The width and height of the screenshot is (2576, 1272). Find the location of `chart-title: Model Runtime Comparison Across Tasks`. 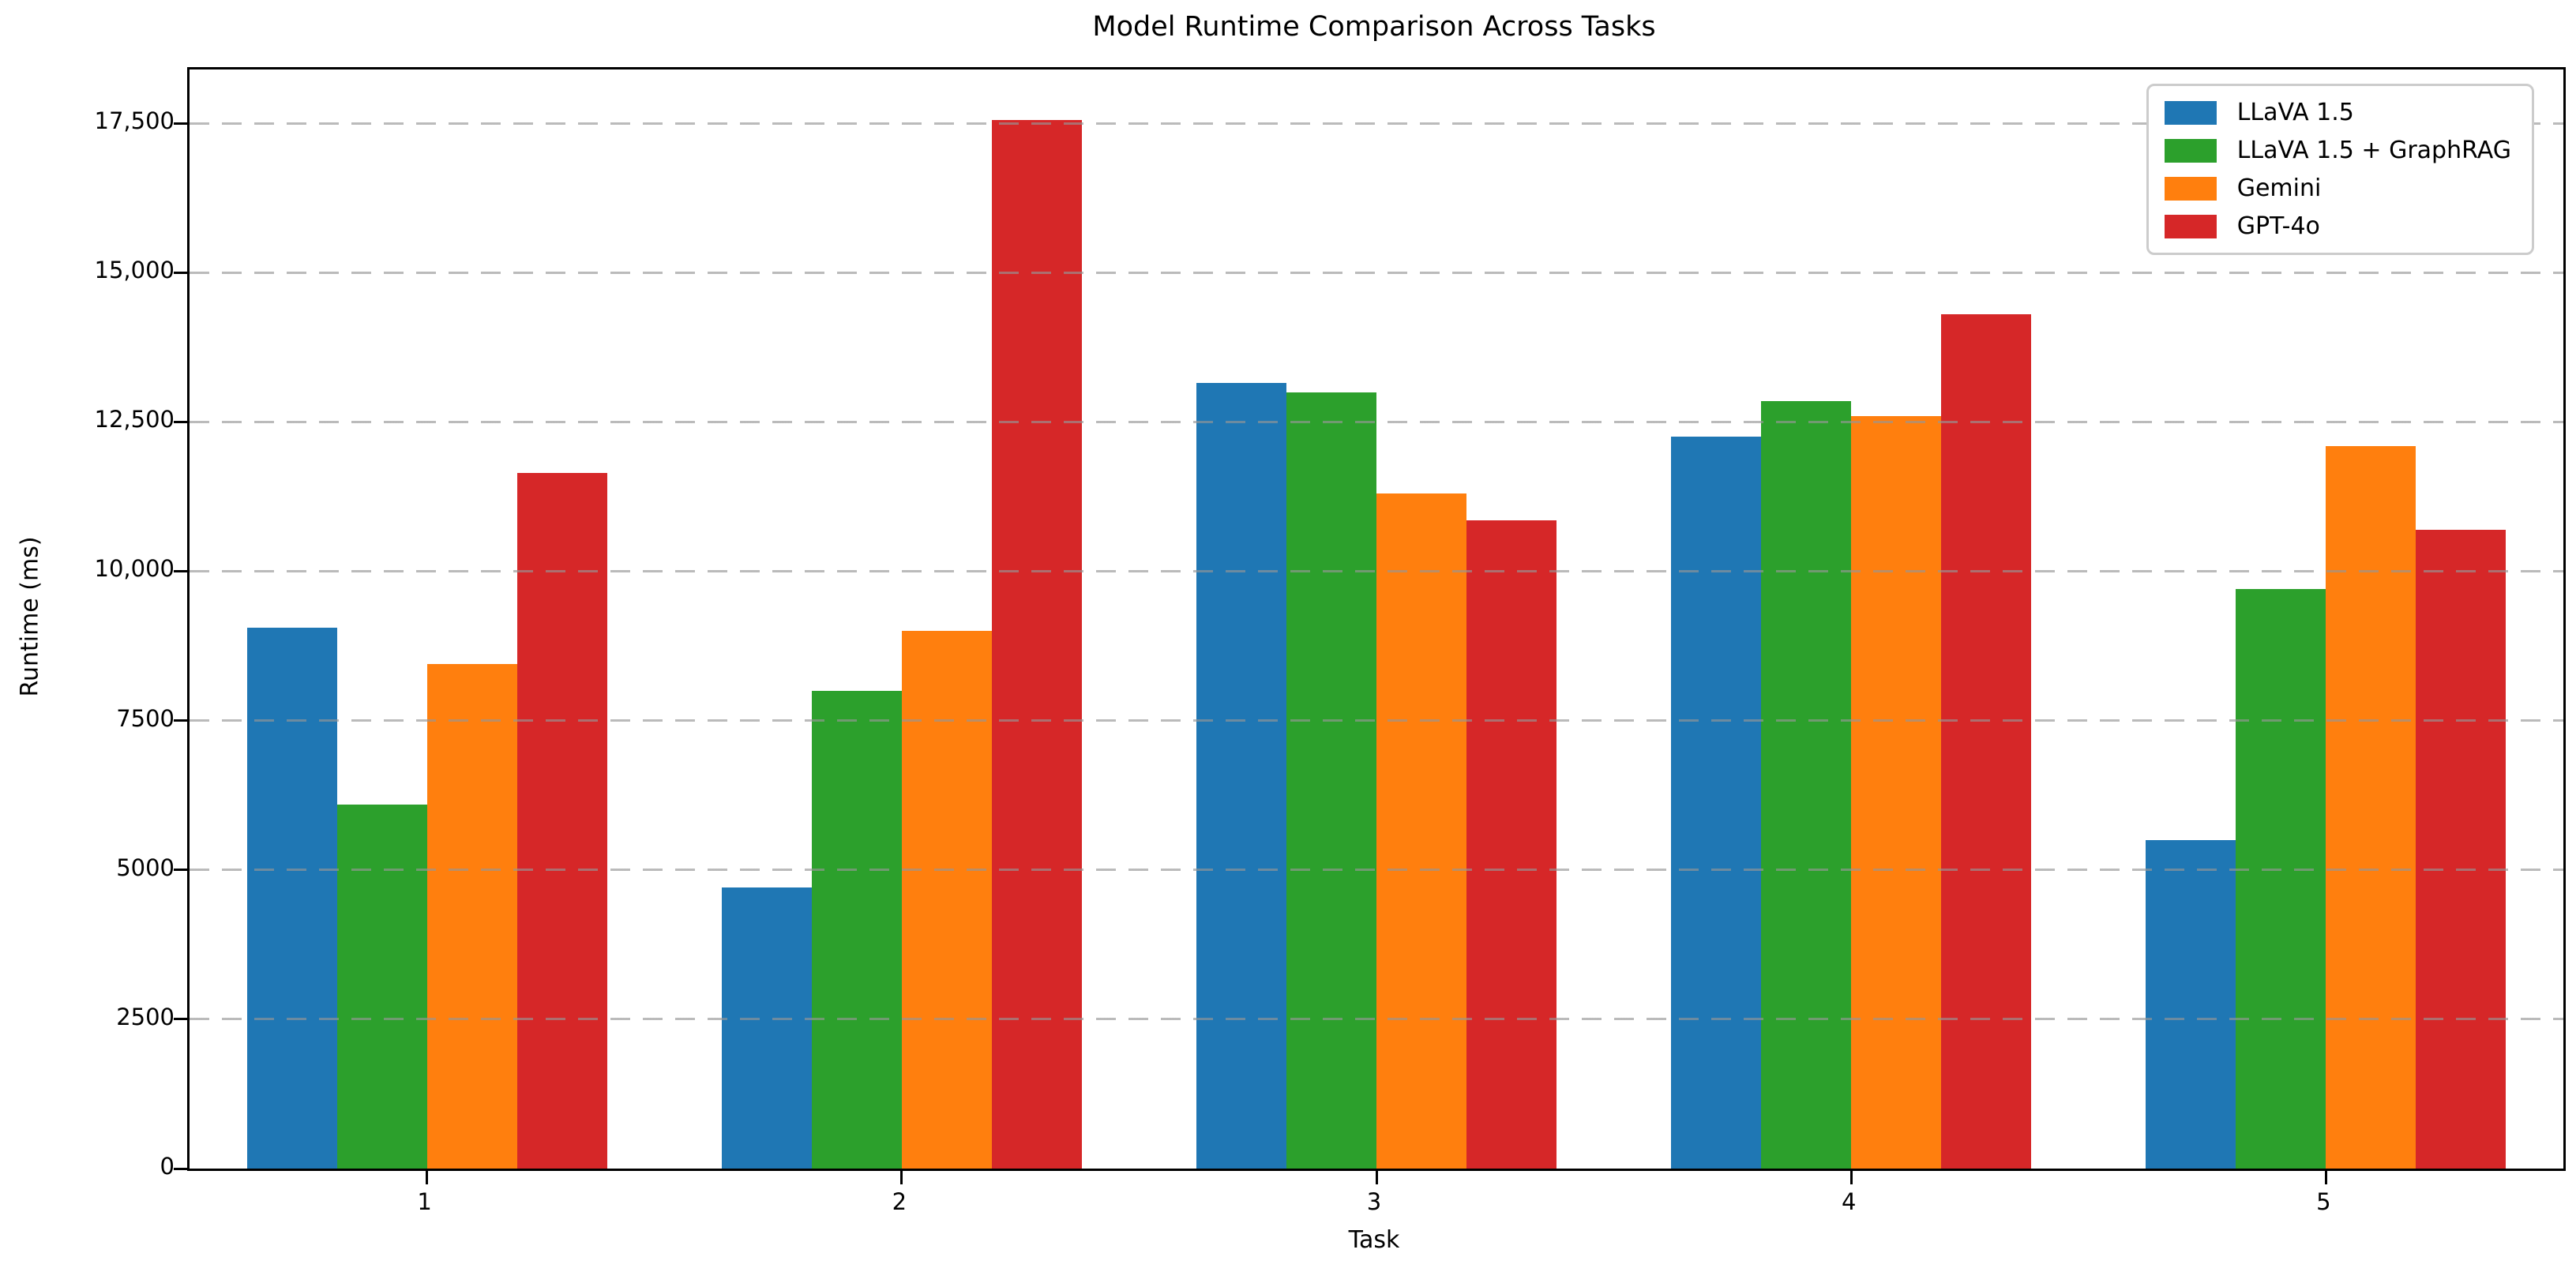

chart-title: Model Runtime Comparison Across Tasks is located at coordinates (1374, 27).